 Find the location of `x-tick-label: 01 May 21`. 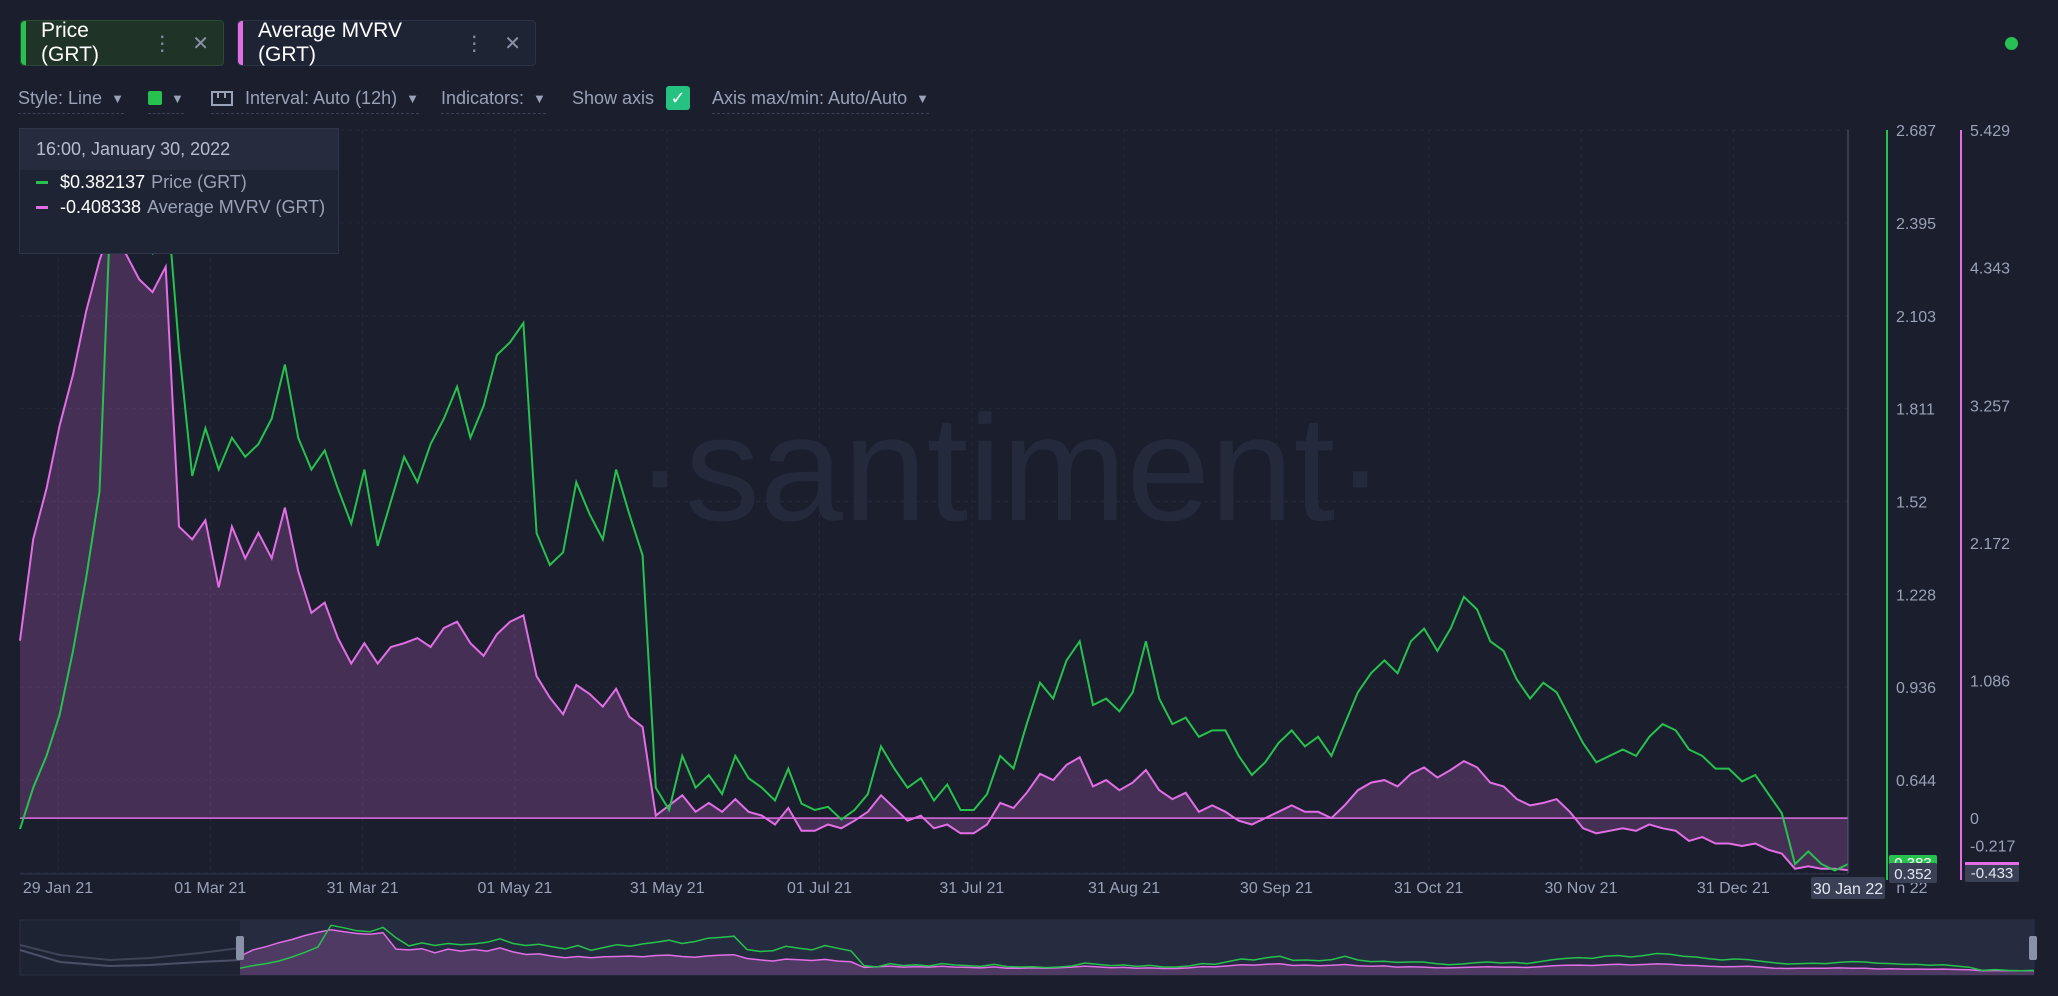

x-tick-label: 01 May 21 is located at coordinates (515, 888).